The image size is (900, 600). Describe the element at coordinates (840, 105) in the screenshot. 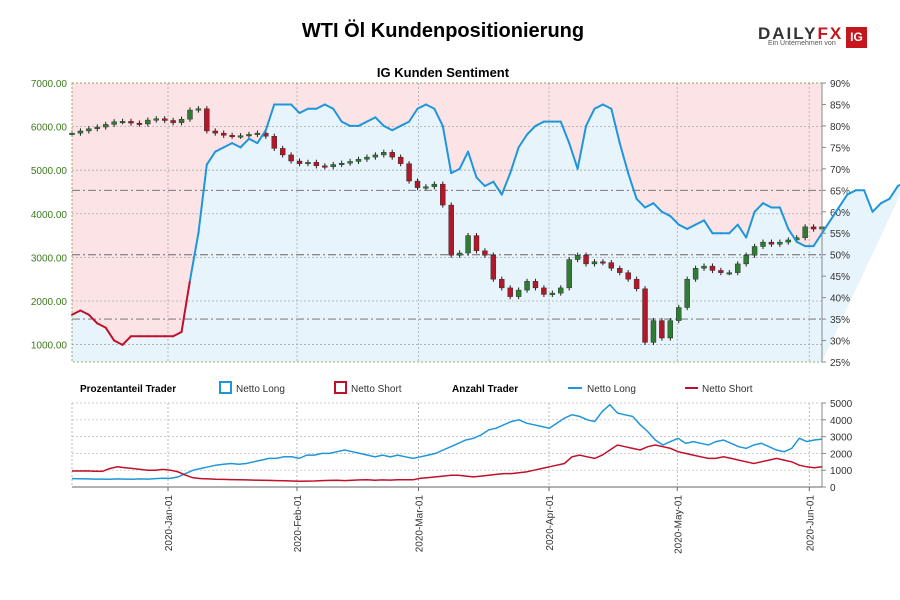

I see `right-axis-tick: 85%` at that location.